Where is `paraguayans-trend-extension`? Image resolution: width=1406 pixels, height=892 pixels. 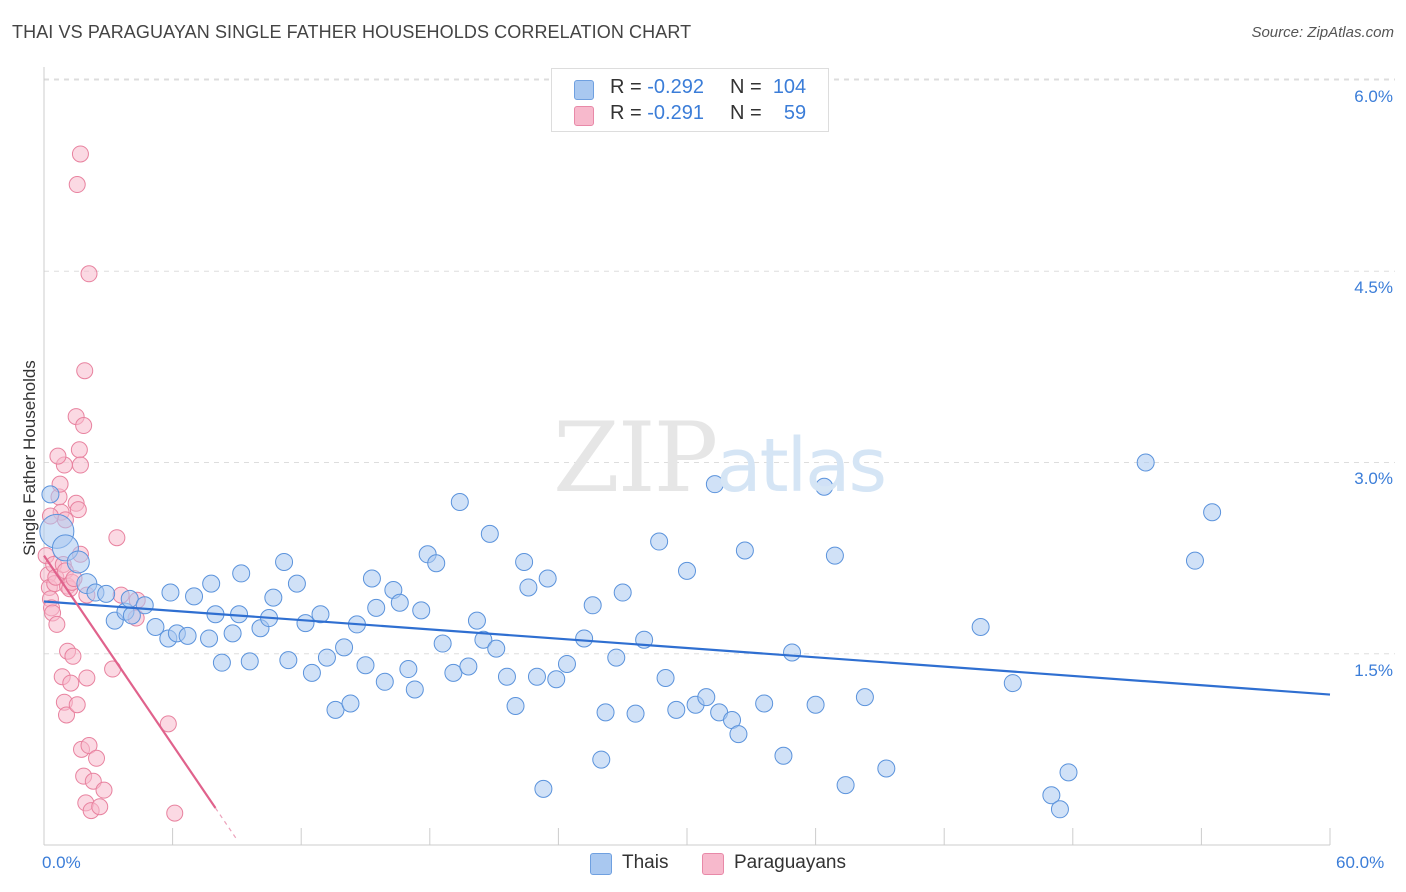 paraguayans-trend-extension is located at coordinates (226, 823).